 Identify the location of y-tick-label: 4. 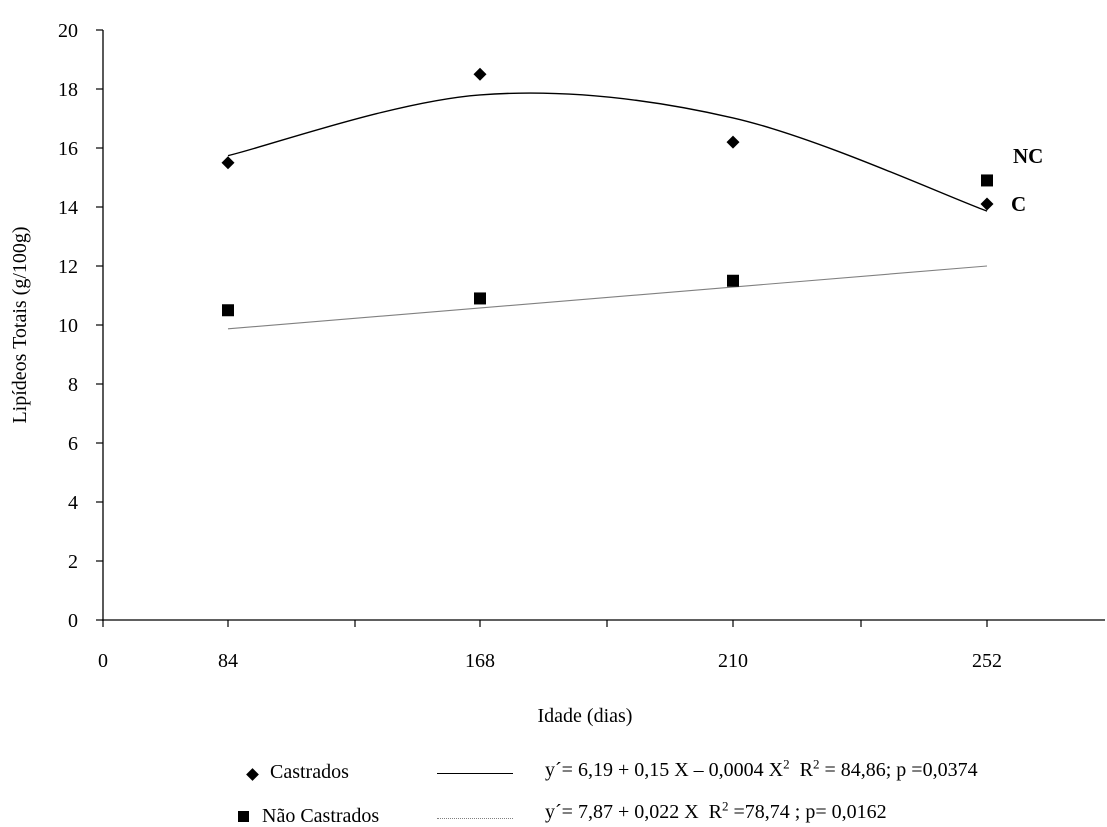
(73, 503).